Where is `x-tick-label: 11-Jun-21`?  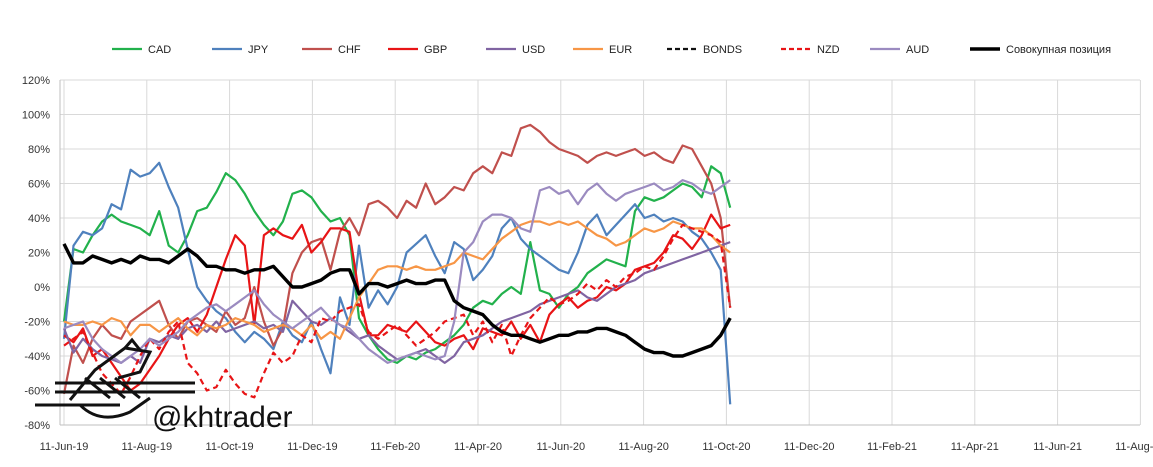 x-tick-label: 11-Jun-21 is located at coordinates (1057, 447).